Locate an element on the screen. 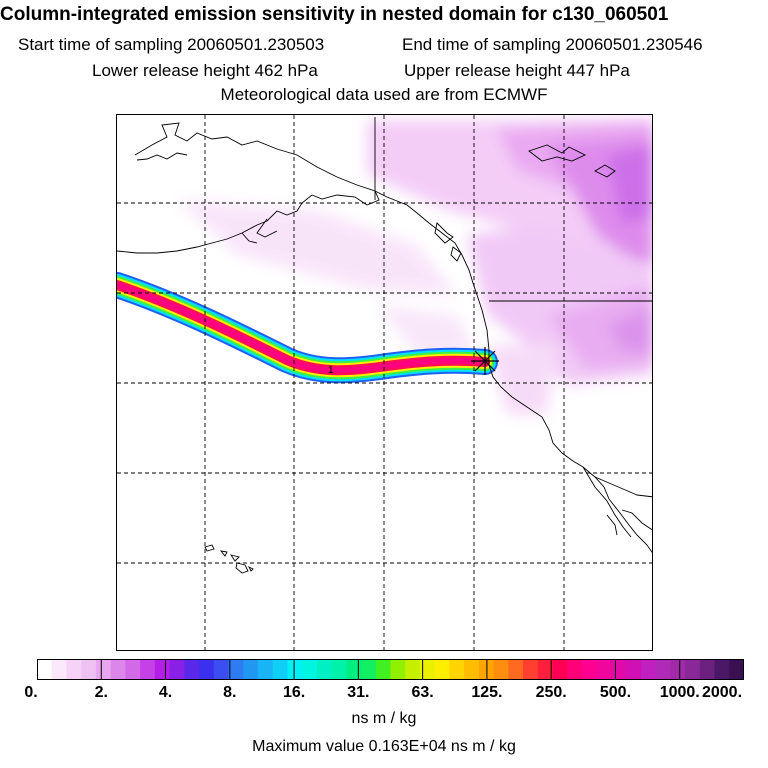  colorbar-tick-label: 2000. is located at coordinates (722, 692).